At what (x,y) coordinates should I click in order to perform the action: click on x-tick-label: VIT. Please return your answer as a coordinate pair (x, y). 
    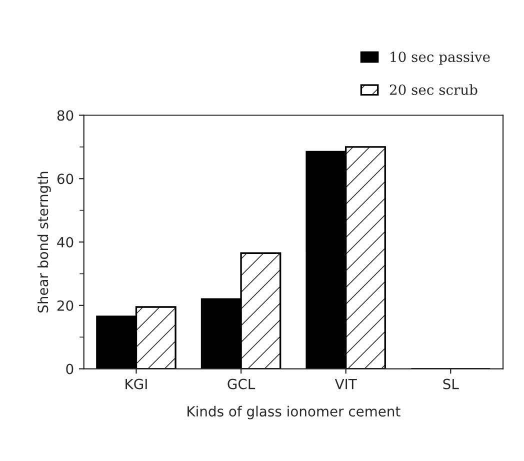
    Looking at the image, I should click on (345, 384).